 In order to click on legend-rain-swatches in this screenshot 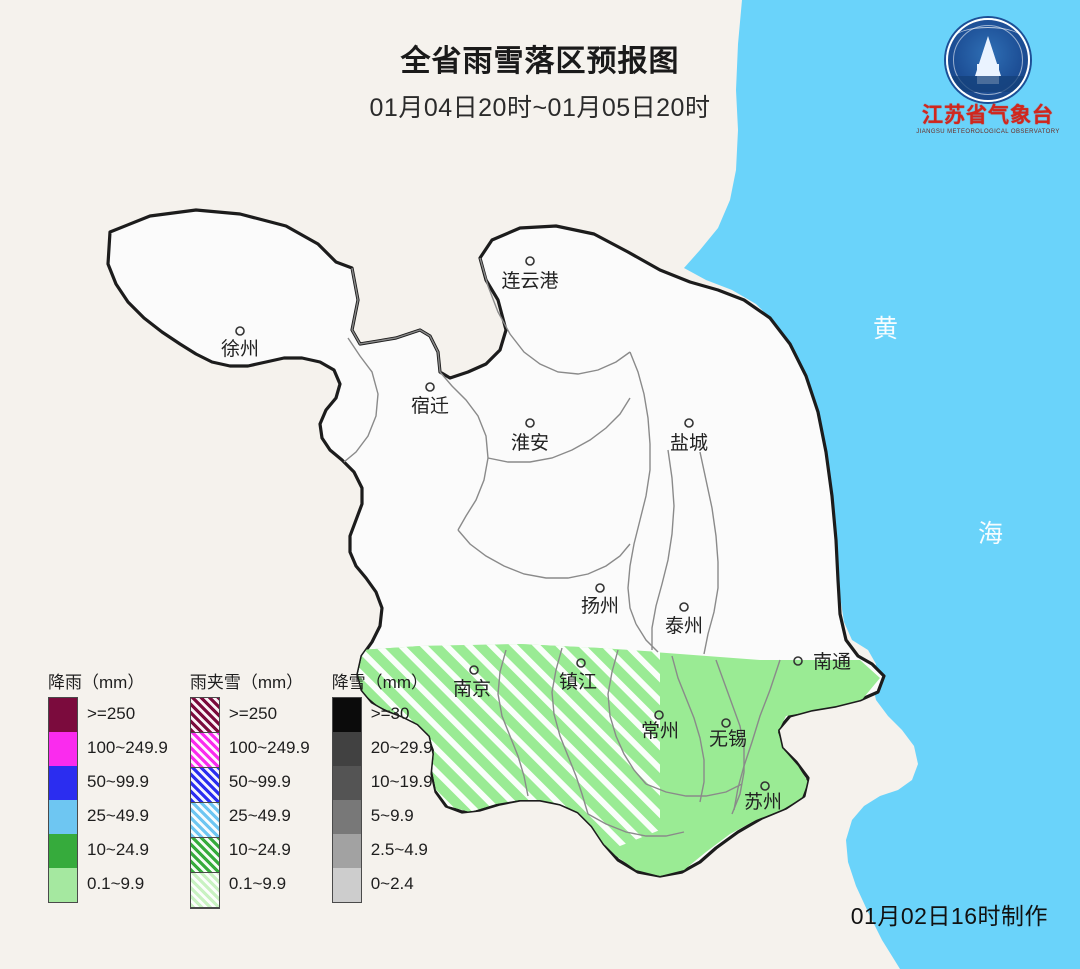, I will do `click(63, 800)`.